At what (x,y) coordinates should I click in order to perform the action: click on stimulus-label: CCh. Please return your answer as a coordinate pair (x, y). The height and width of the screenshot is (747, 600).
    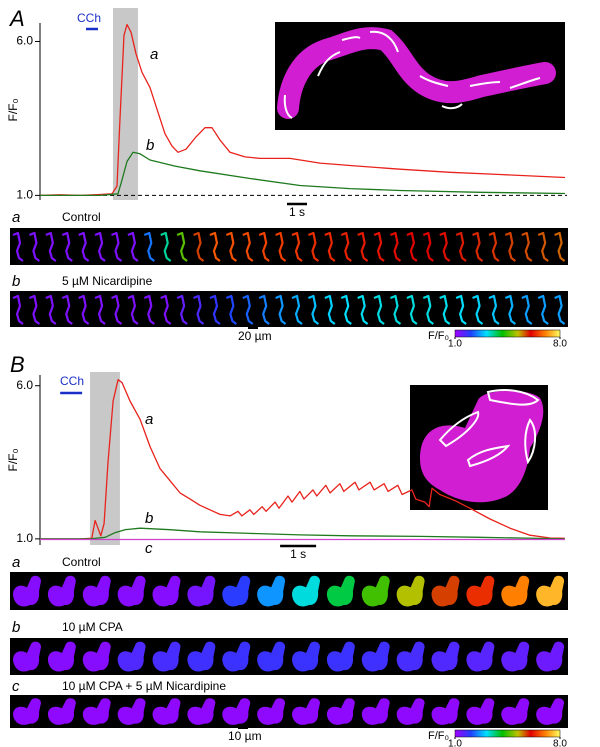
    Looking at the image, I should click on (89, 18).